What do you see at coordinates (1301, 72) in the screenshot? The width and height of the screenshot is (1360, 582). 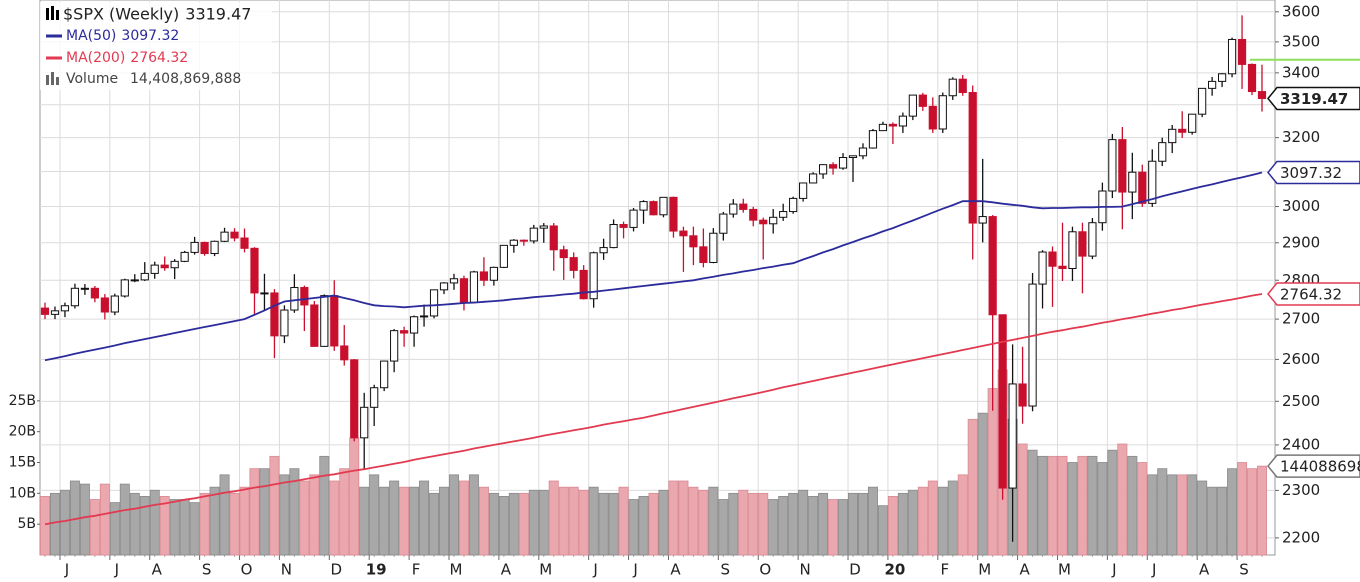 I see `y-tick-label: 3400` at bounding box center [1301, 72].